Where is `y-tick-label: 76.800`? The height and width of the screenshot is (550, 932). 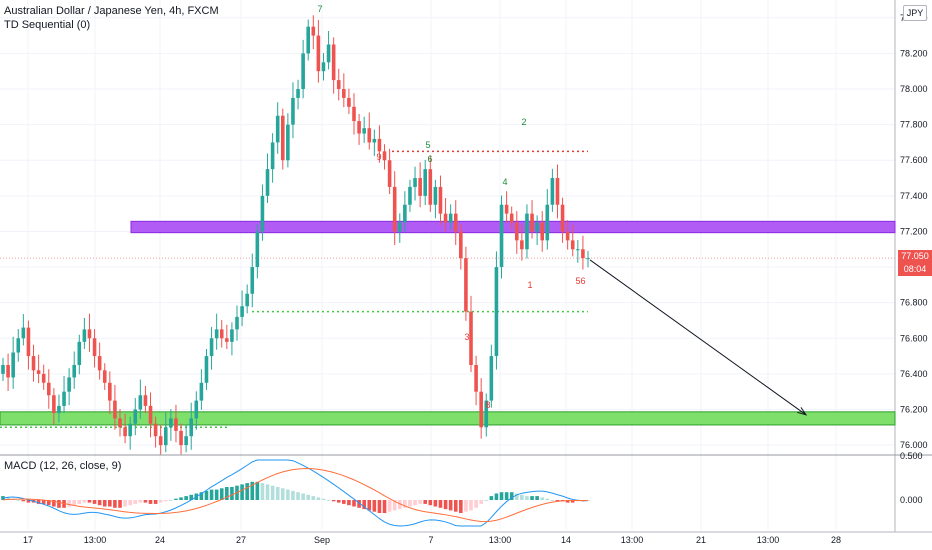
y-tick-label: 76.800 is located at coordinates (914, 303).